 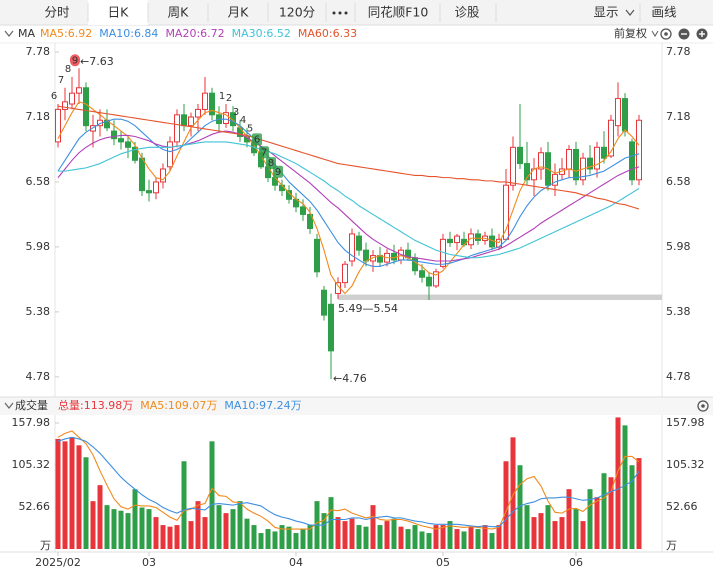 I want to click on legend-entry: MA30:6.52, so click(x=261, y=33).